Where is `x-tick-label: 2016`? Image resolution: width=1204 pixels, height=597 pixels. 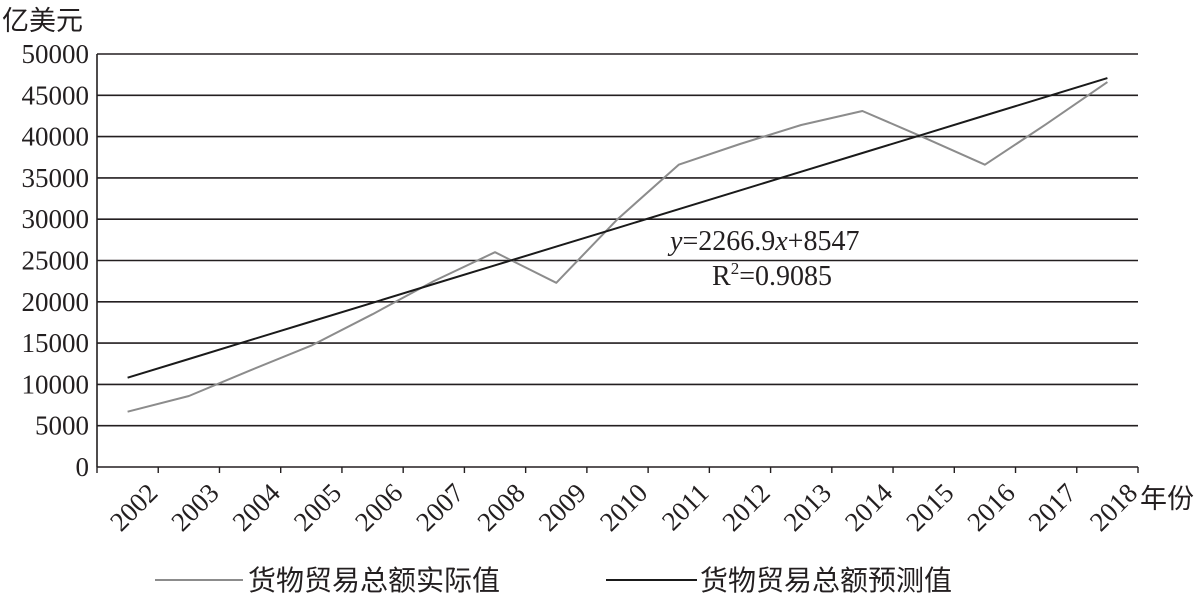 x-tick-label: 2016 is located at coordinates (990, 507).